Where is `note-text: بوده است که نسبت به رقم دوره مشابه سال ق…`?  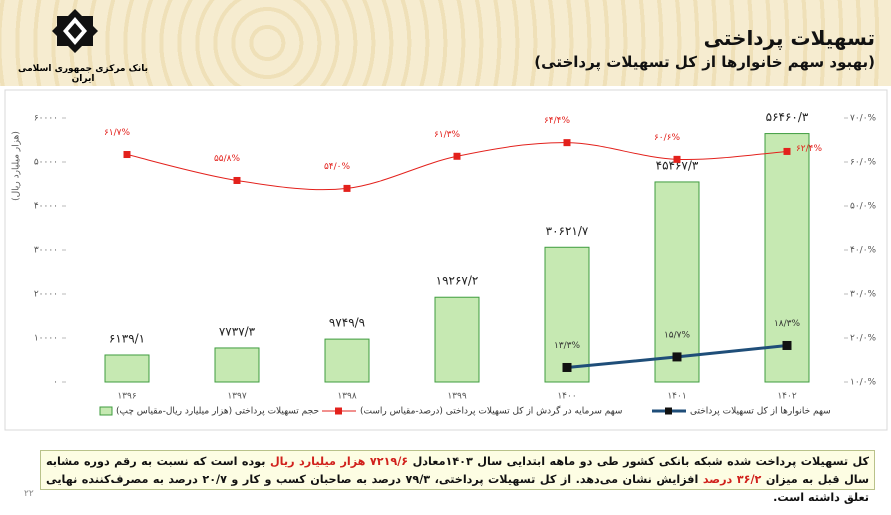
note-text: بوده است که نسبت به رقم دوره مشابه سال ق… is located at coordinates (457, 470).